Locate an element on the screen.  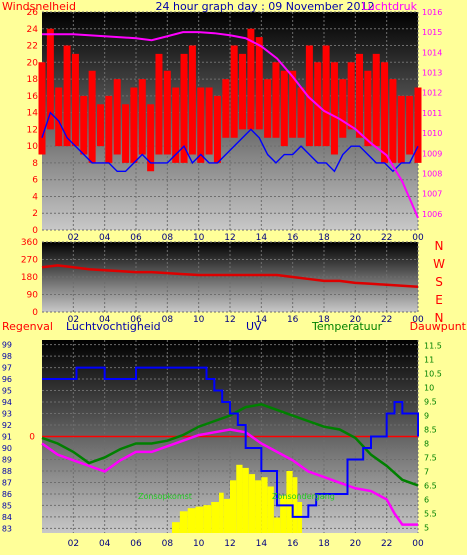
wind-tick-label: 4 is located at coordinates (35, 197).